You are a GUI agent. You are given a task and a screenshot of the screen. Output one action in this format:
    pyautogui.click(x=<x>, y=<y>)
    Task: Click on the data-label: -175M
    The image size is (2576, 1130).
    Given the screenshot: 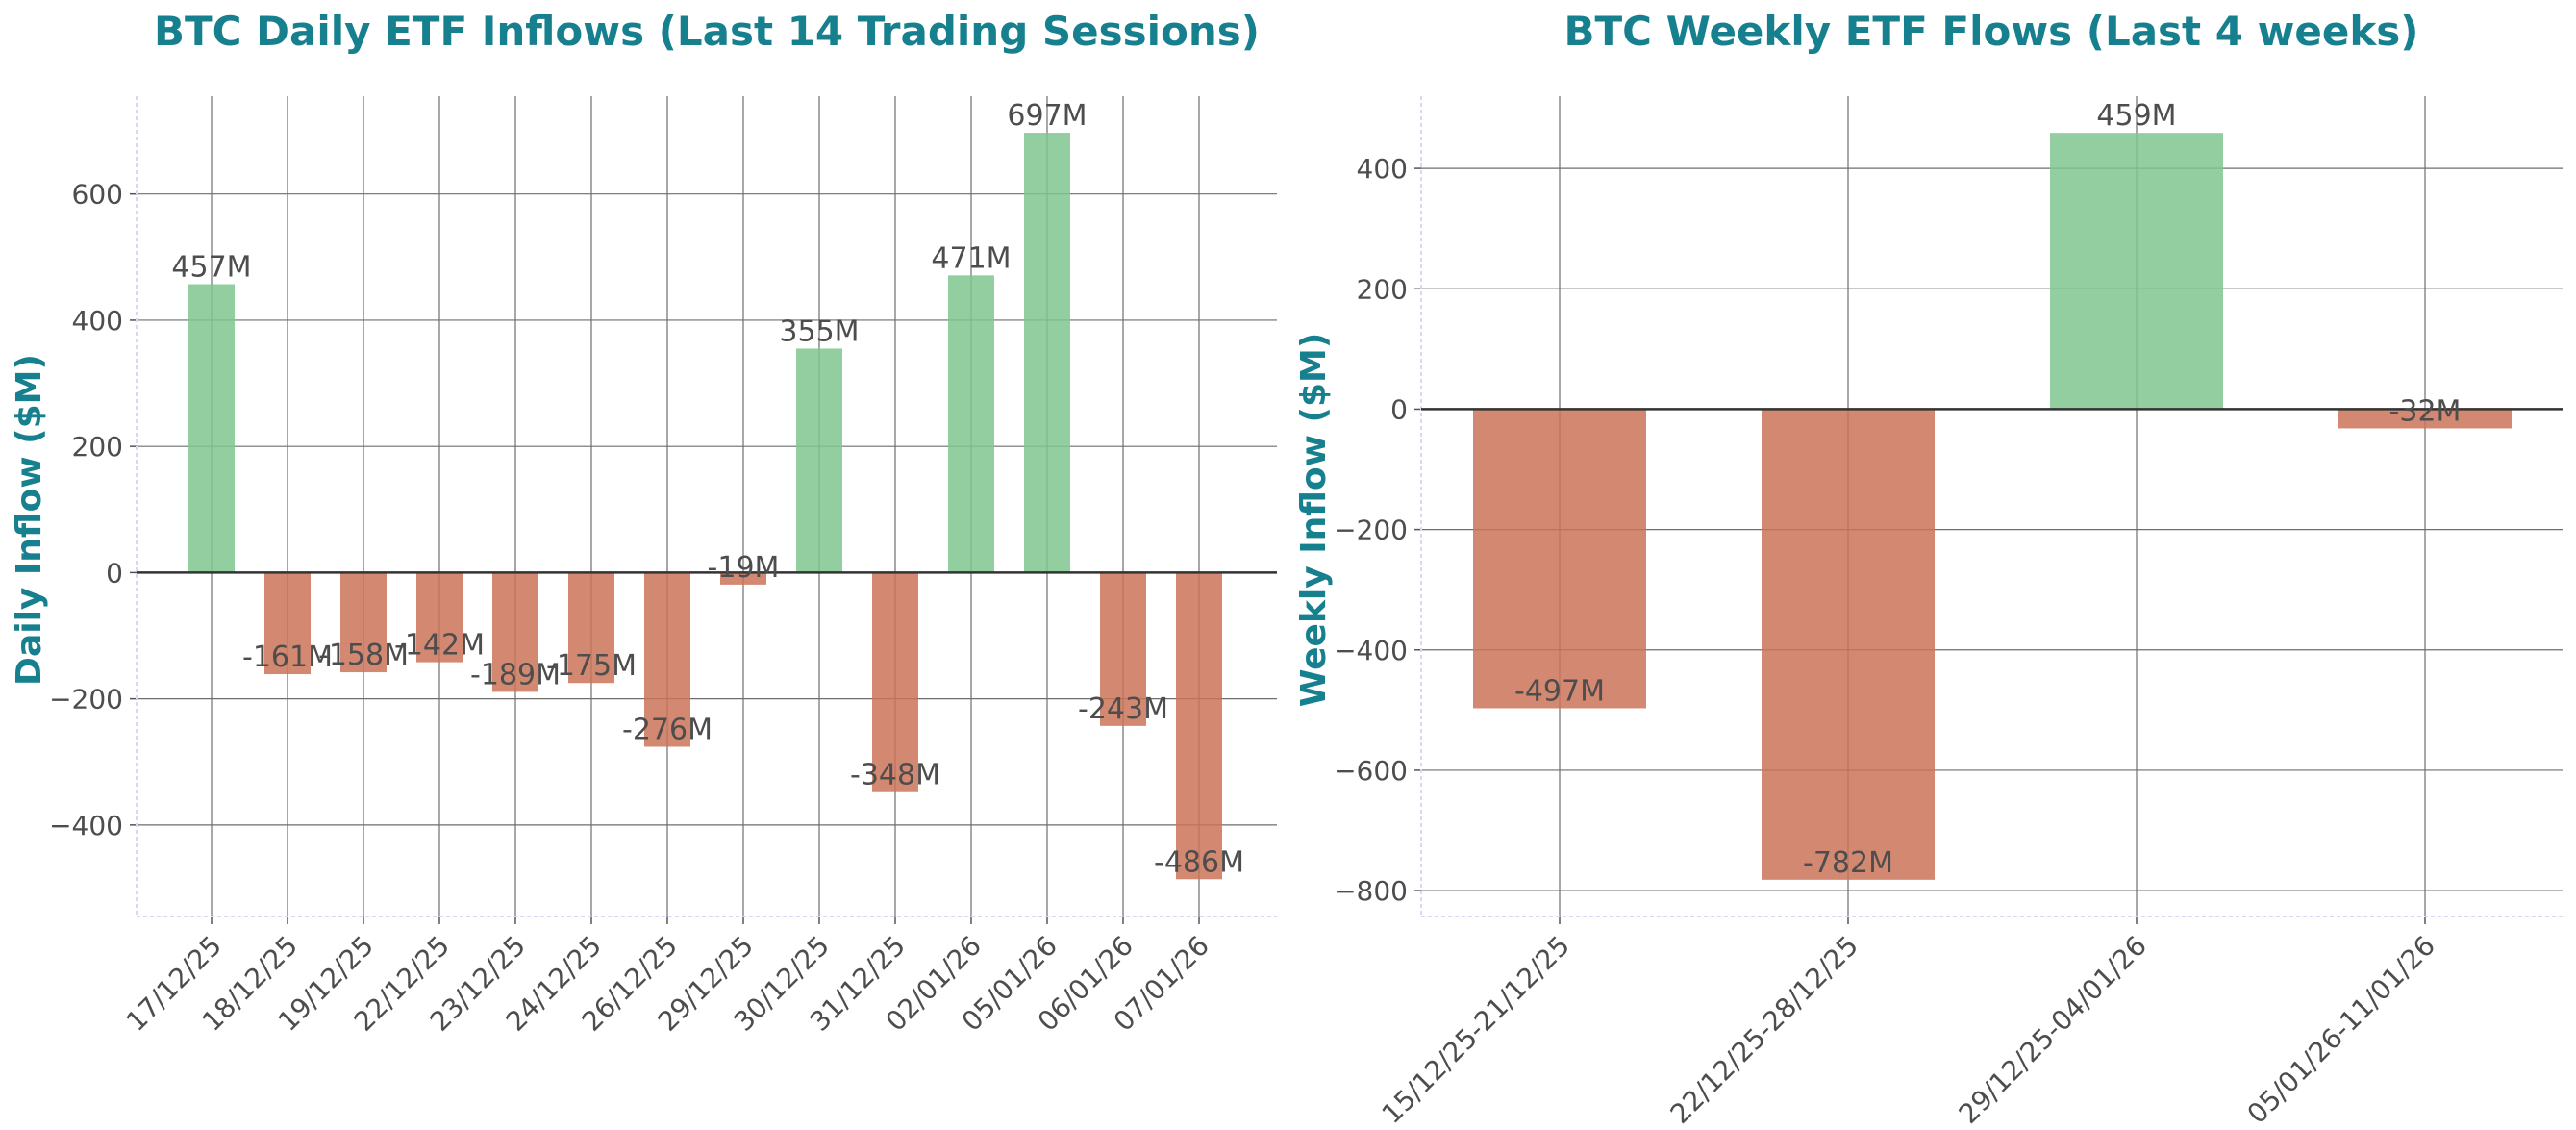 What is the action you would take?
    pyautogui.click(x=591, y=666)
    